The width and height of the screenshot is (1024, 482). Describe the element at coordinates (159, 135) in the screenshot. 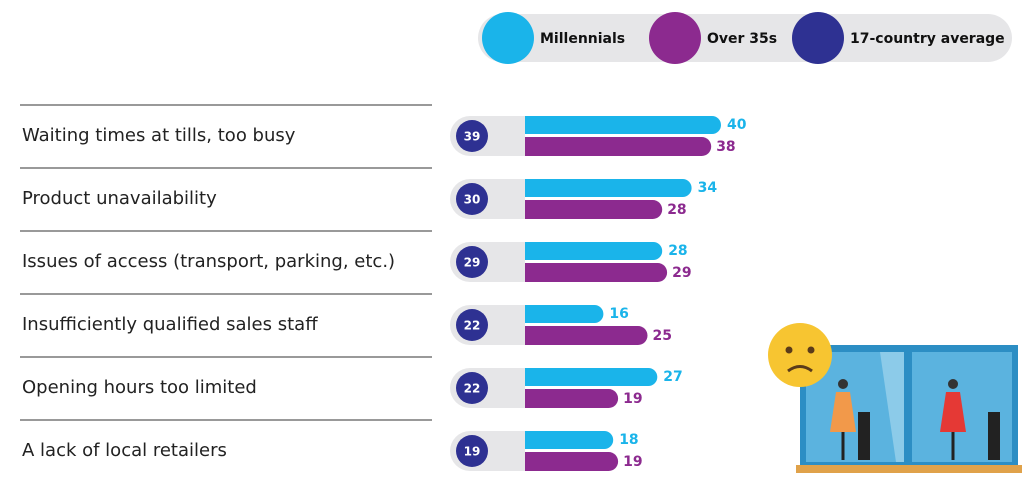

I see `category-label: Waiting times at tills, too busy` at that location.